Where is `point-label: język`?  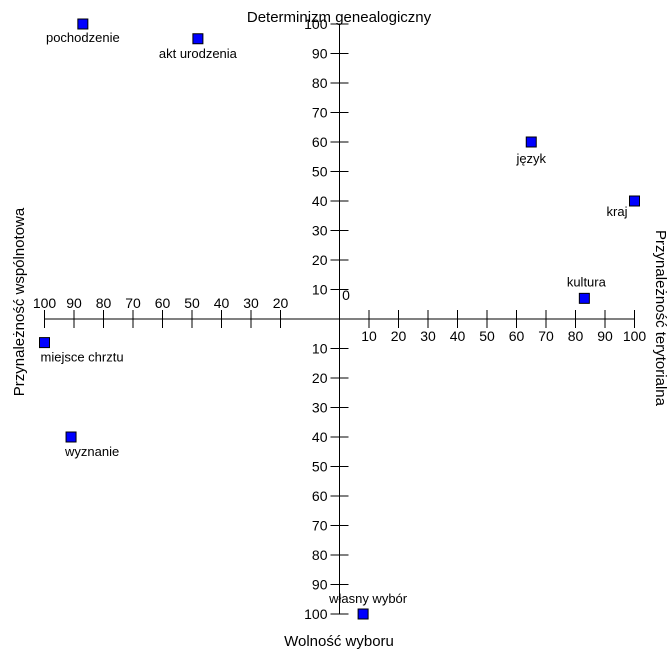 point-label: język is located at coordinates (530, 158).